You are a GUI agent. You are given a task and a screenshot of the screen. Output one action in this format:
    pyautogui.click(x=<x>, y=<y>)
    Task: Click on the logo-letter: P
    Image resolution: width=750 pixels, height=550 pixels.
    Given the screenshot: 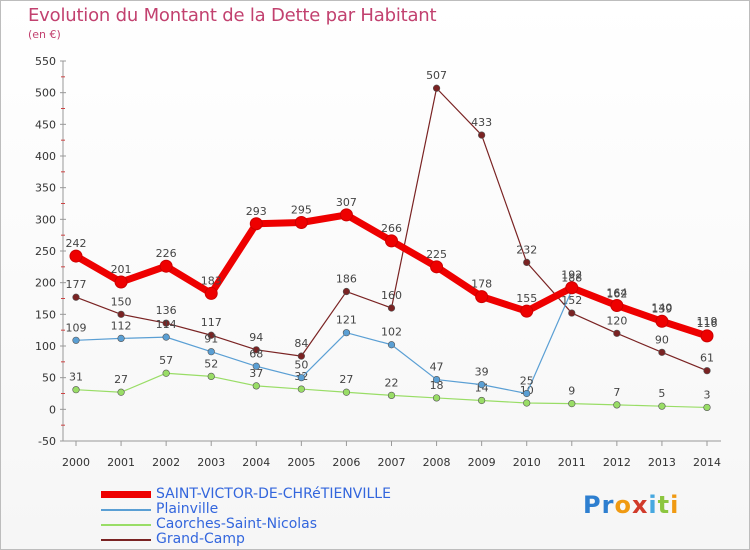 What is the action you would take?
    pyautogui.click(x=592, y=505)
    